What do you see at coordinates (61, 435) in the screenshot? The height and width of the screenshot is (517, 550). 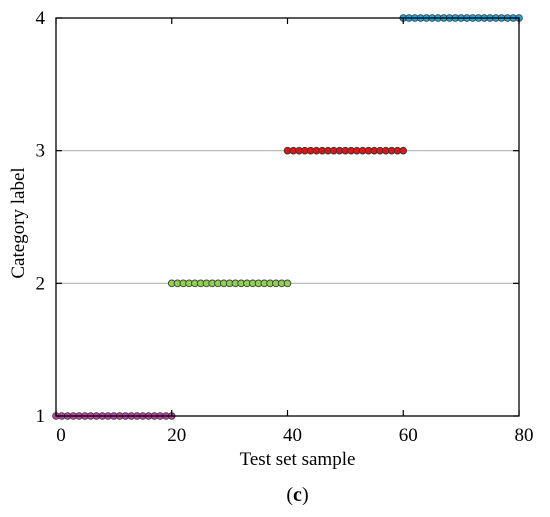 I see `x-tick-label-0: 0` at bounding box center [61, 435].